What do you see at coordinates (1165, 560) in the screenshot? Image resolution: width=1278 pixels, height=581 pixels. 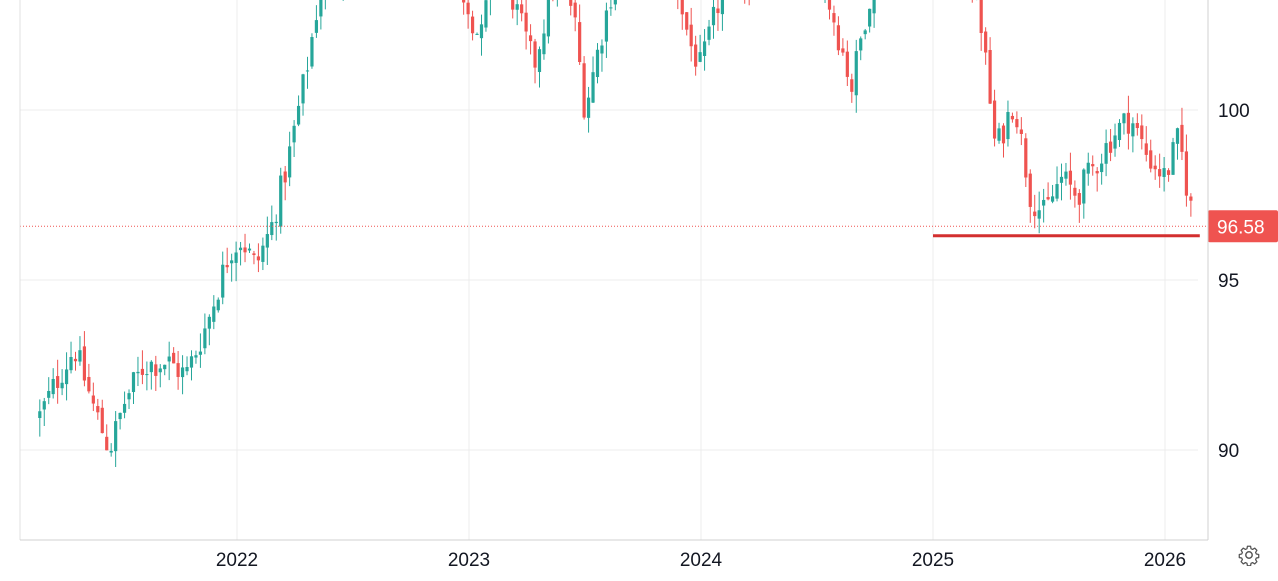 I see `x-tick-label: 2026` at bounding box center [1165, 560].